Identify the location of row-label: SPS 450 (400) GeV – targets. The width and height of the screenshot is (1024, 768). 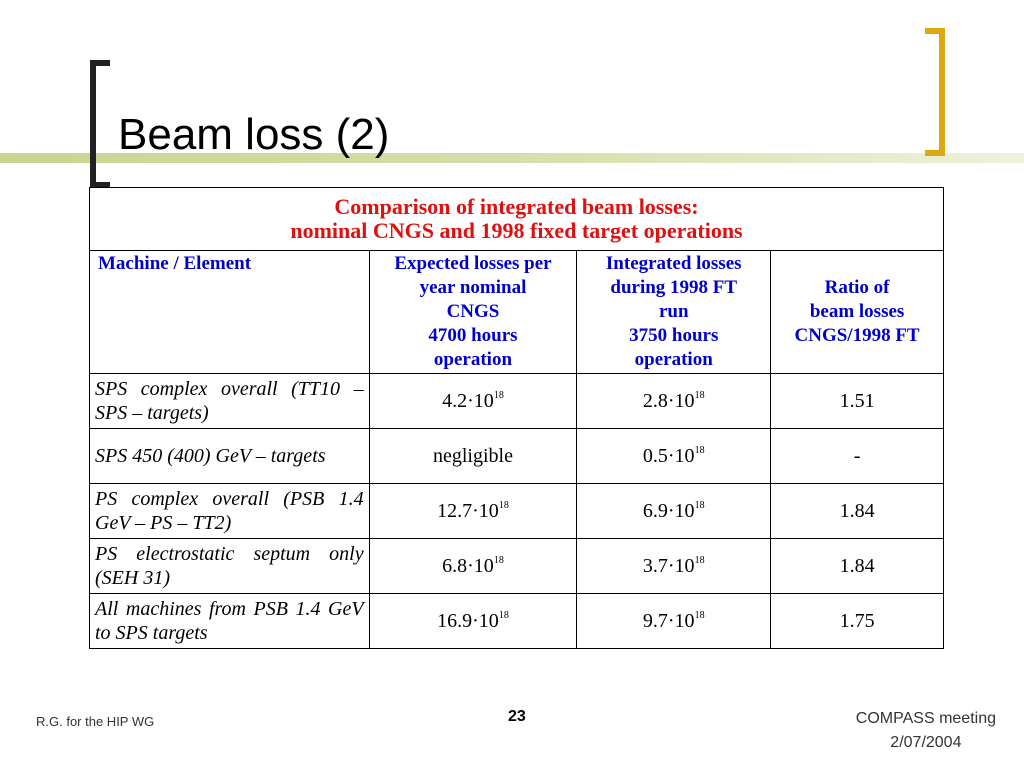
(229, 456).